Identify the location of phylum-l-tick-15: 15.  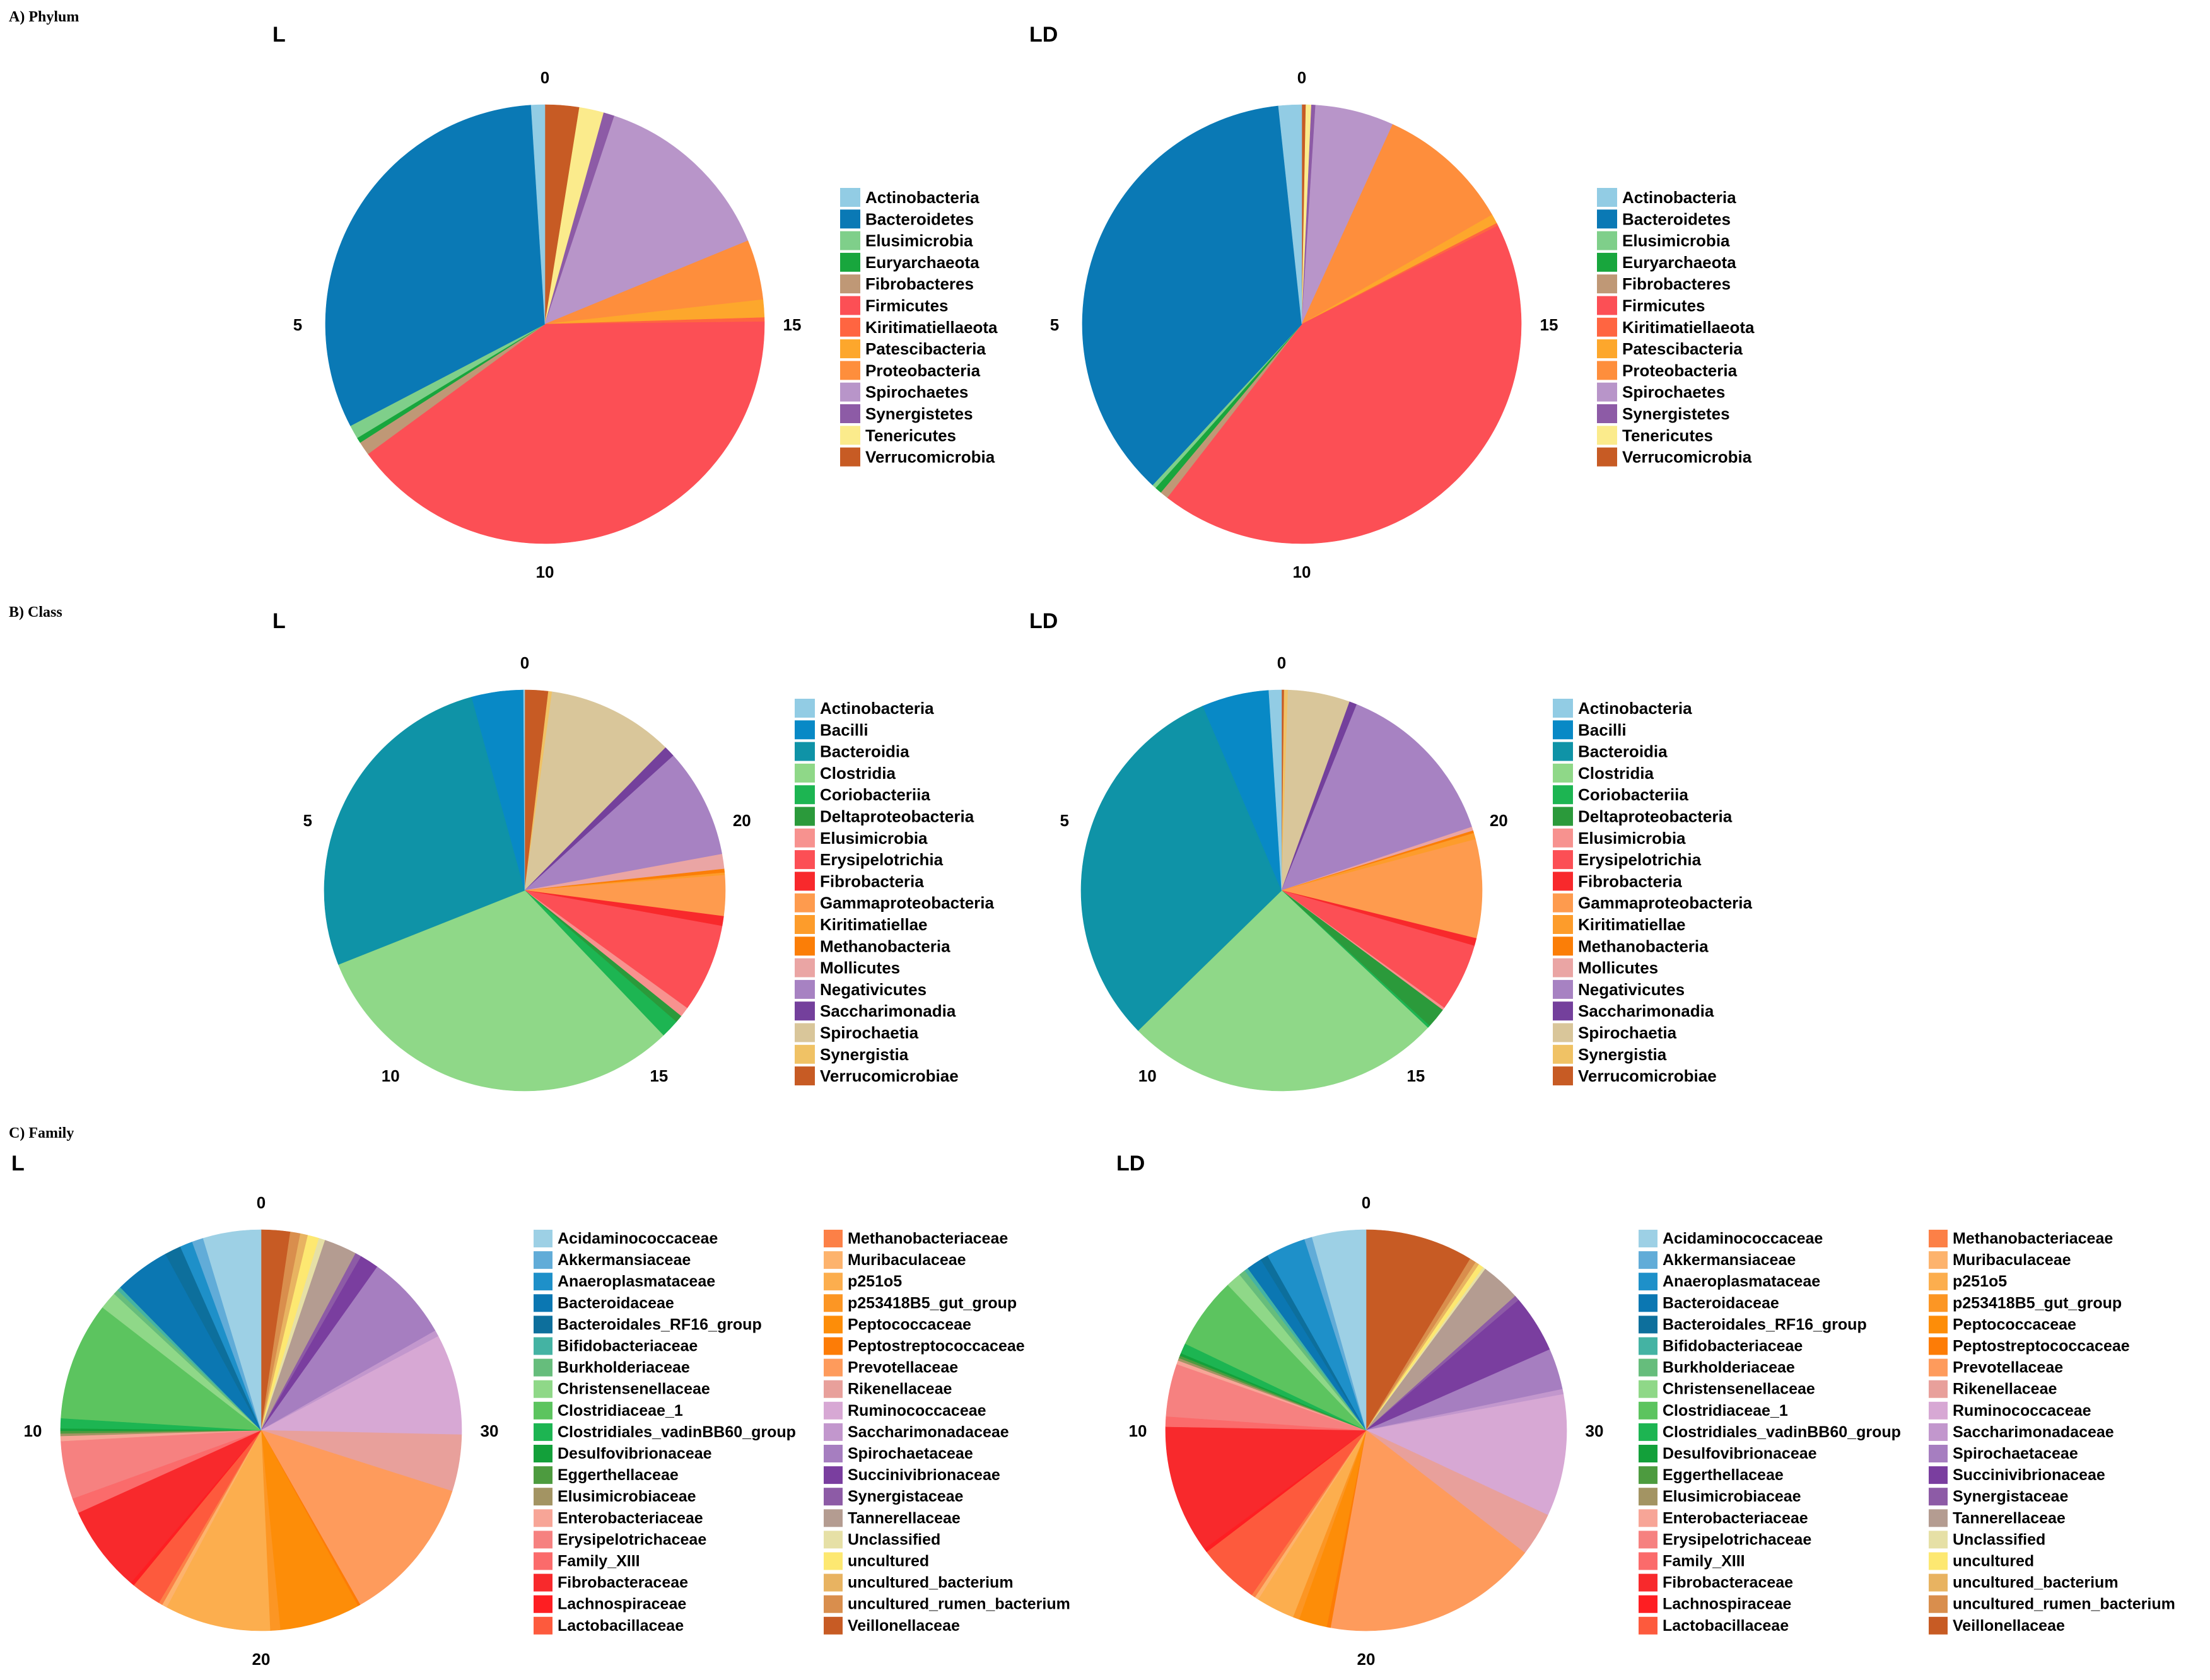
(792, 324).